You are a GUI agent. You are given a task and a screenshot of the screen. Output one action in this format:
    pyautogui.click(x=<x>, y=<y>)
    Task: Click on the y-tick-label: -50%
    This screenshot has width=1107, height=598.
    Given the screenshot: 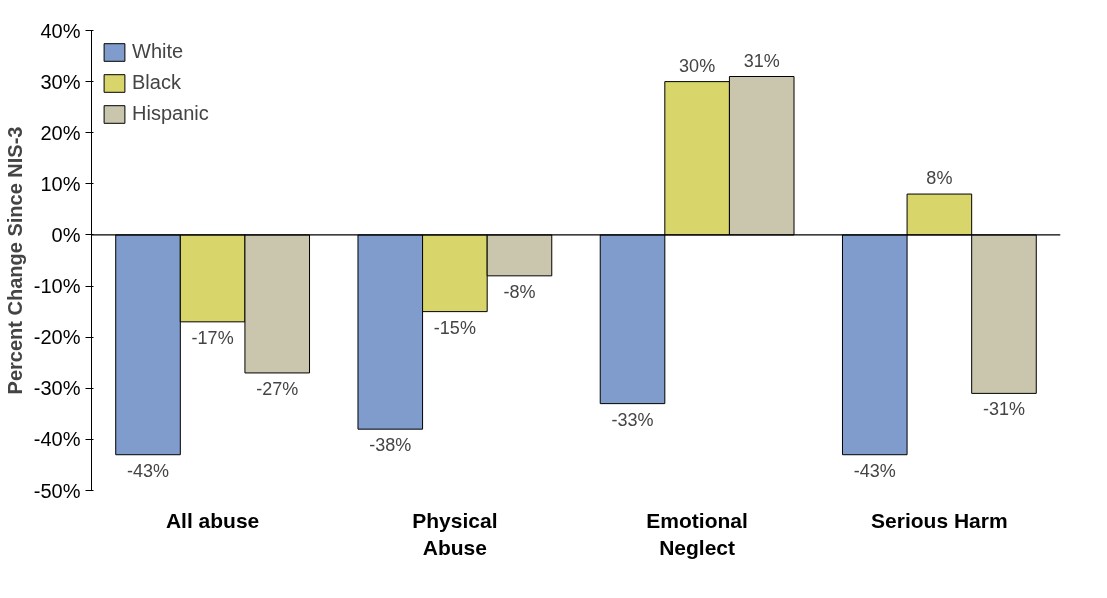 What is the action you would take?
    pyautogui.click(x=57, y=490)
    